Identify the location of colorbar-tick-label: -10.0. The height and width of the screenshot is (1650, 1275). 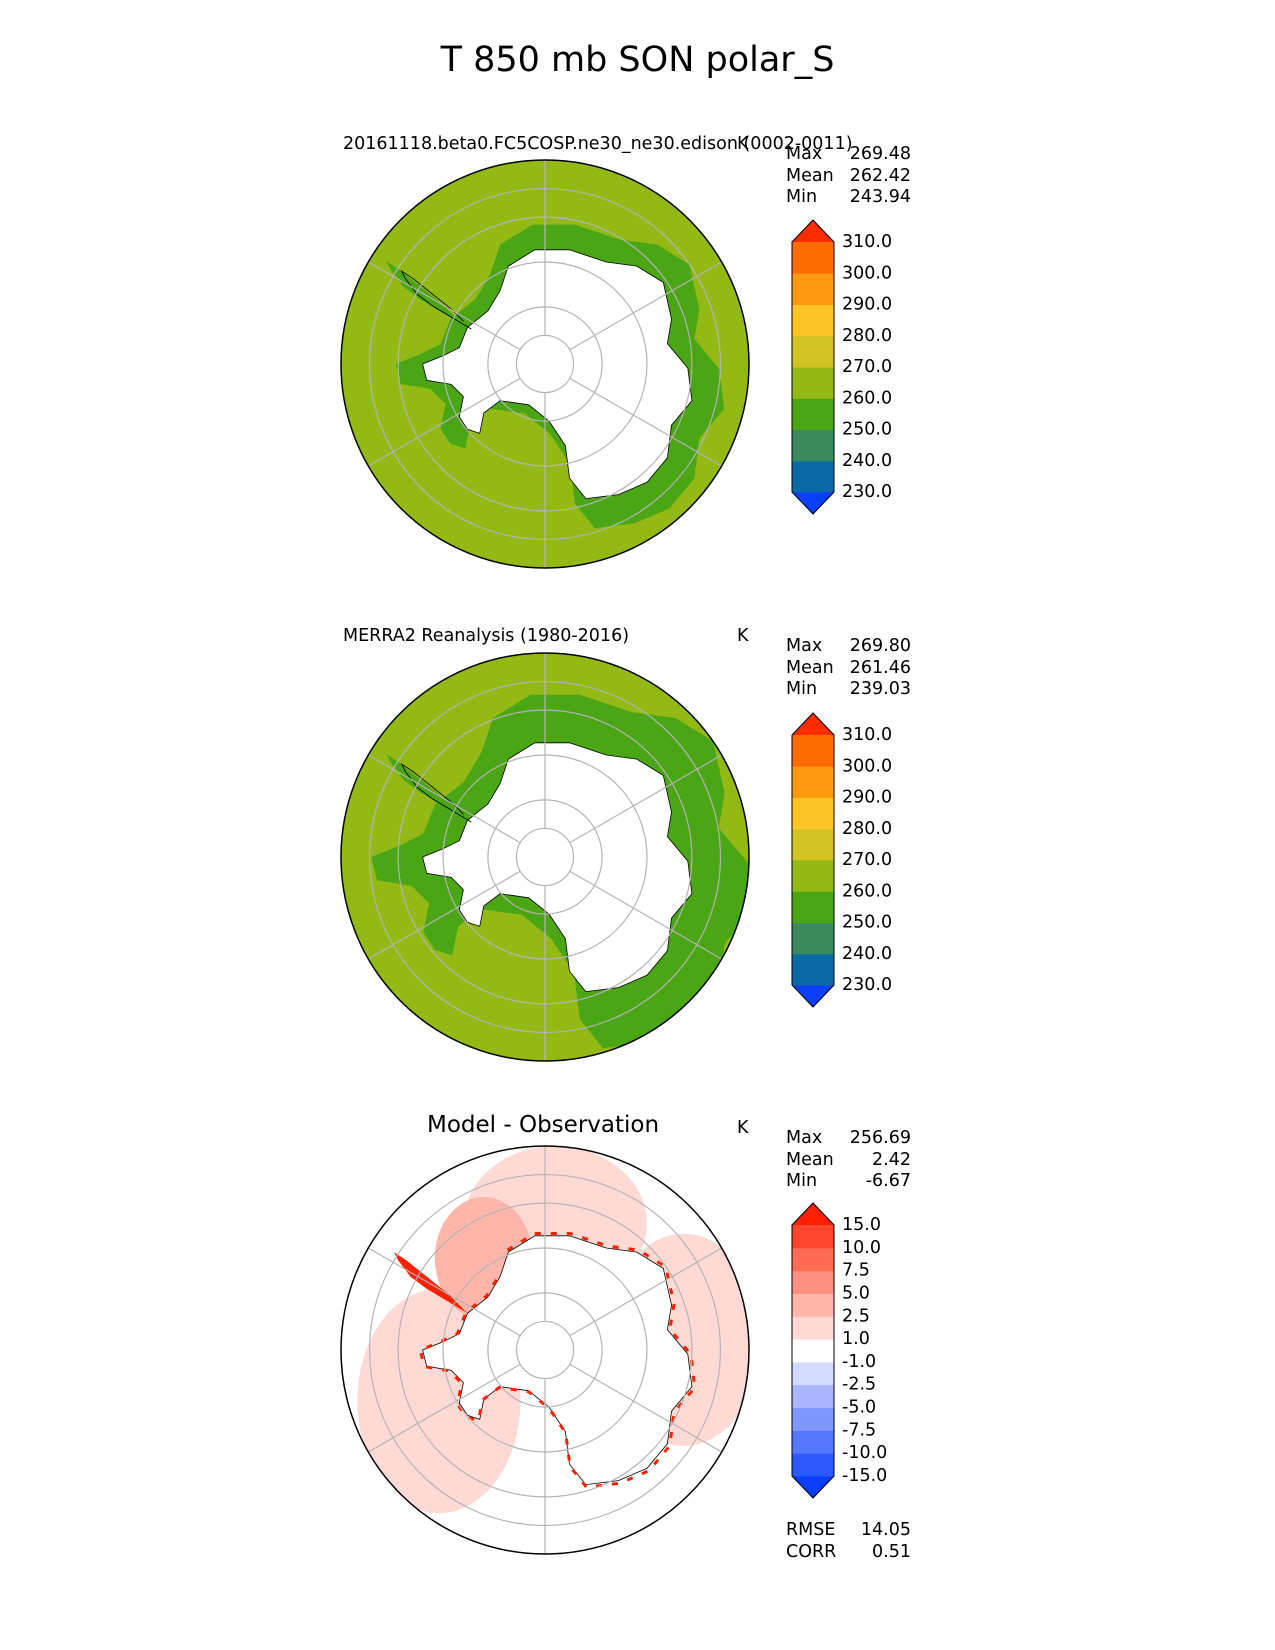
(864, 1453).